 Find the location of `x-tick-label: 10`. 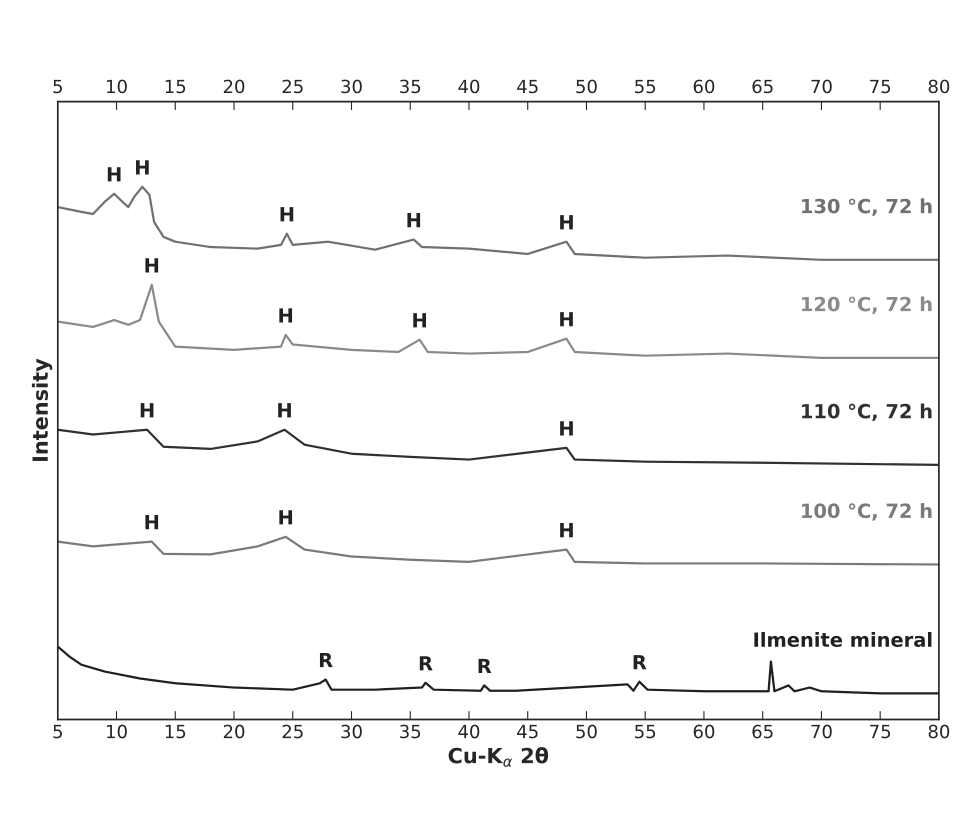

x-tick-label: 10 is located at coordinates (117, 731).